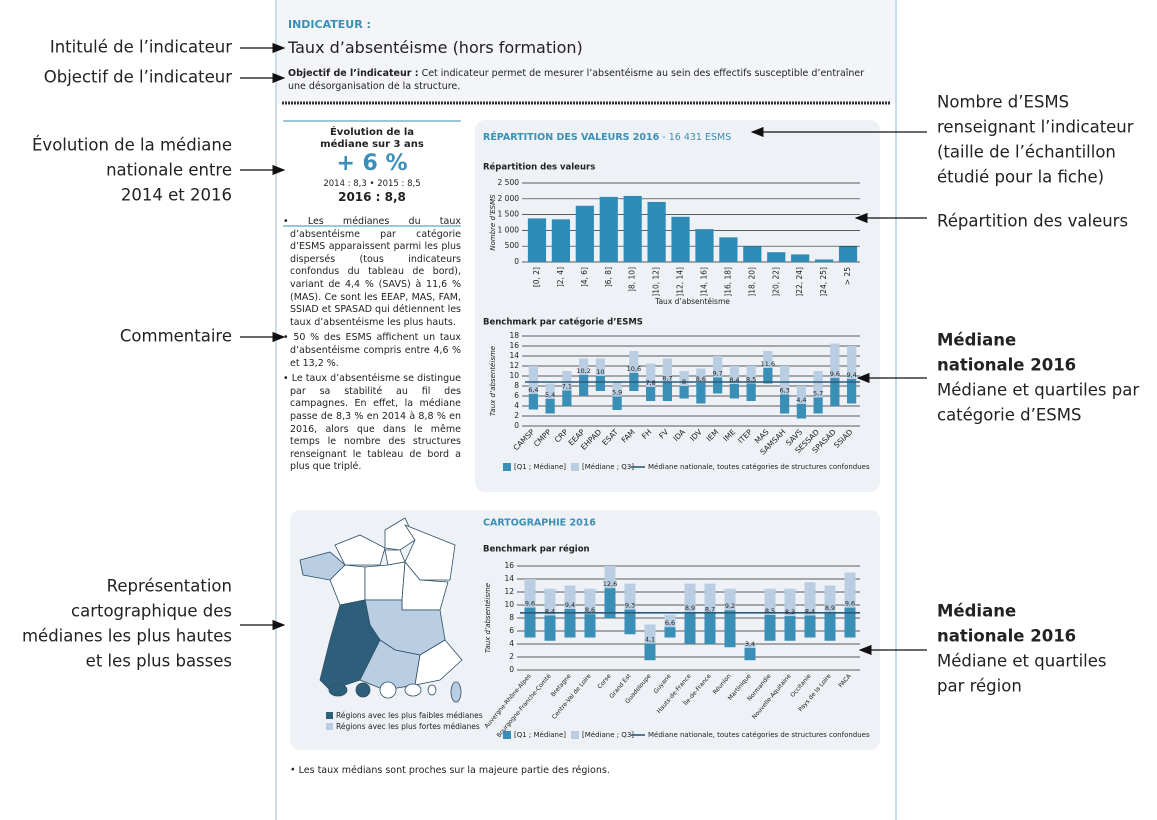 The image size is (1157, 820). What do you see at coordinates (717, 374) in the screenshot?
I see `value-label: 9,7` at bounding box center [717, 374].